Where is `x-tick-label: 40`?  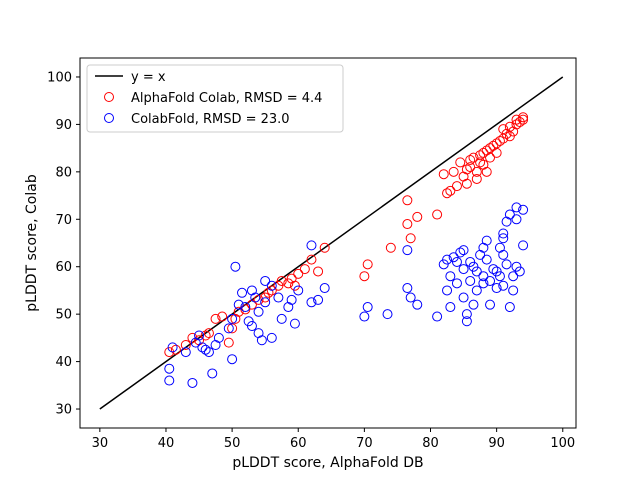 x-tick-label: 40 is located at coordinates (166, 443).